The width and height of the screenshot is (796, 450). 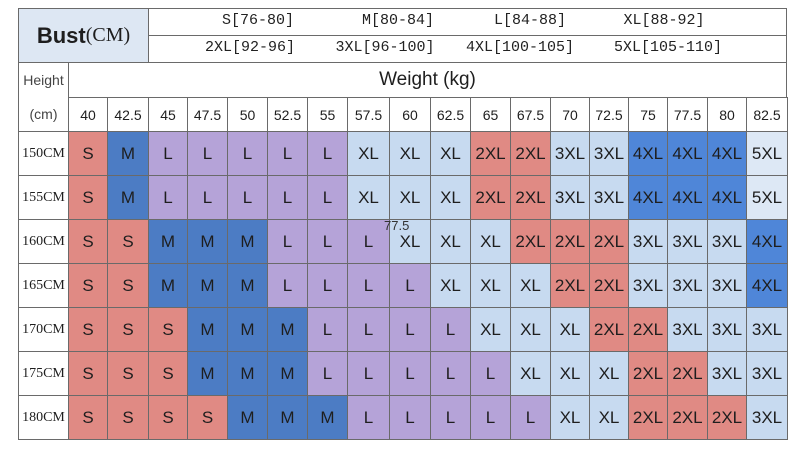 I want to click on weight-header: Weight (kg), so click(x=427, y=80).